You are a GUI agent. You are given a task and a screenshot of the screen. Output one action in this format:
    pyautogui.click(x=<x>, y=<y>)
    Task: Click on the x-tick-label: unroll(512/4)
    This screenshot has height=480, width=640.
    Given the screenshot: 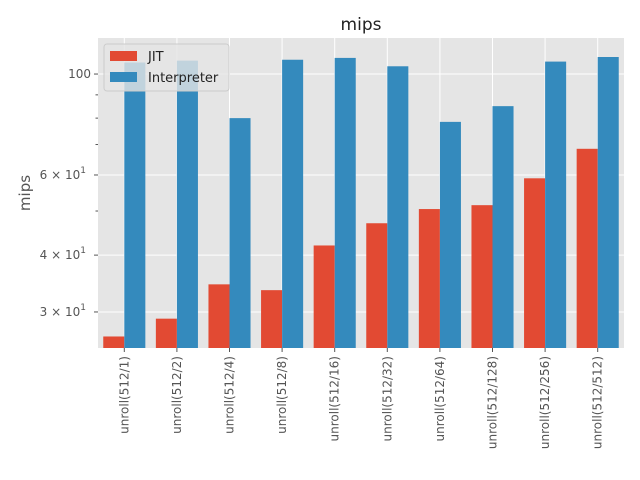 What is the action you would take?
    pyautogui.click(x=230, y=395)
    